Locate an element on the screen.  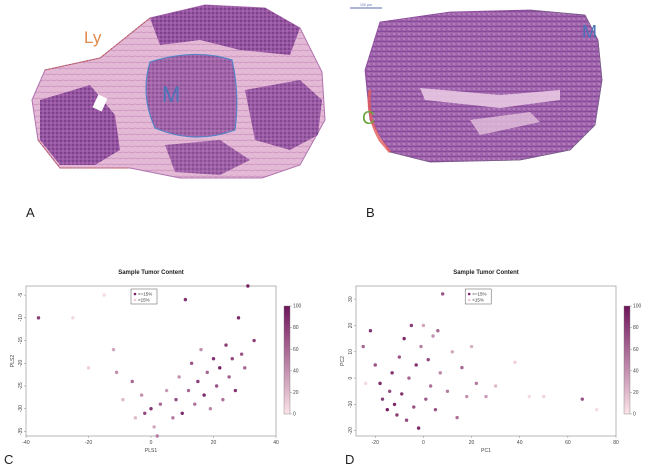
micrograph-b-svg: 100 µm is located at coordinates (476, 83).